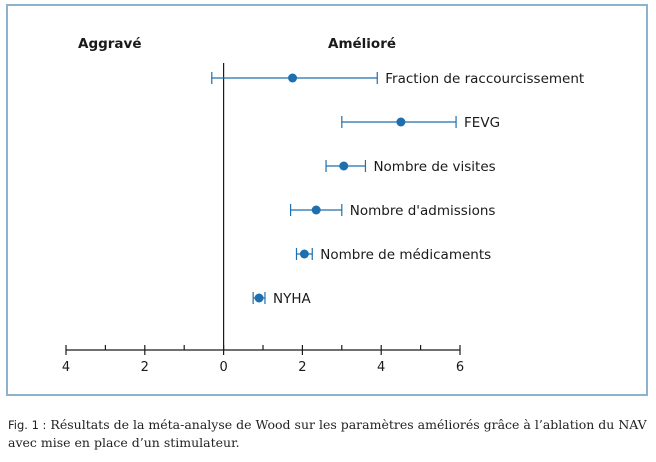 This screenshot has width=656, height=462. What do you see at coordinates (110, 44) in the screenshot?
I see `left-header: Aggravé` at bounding box center [110, 44].